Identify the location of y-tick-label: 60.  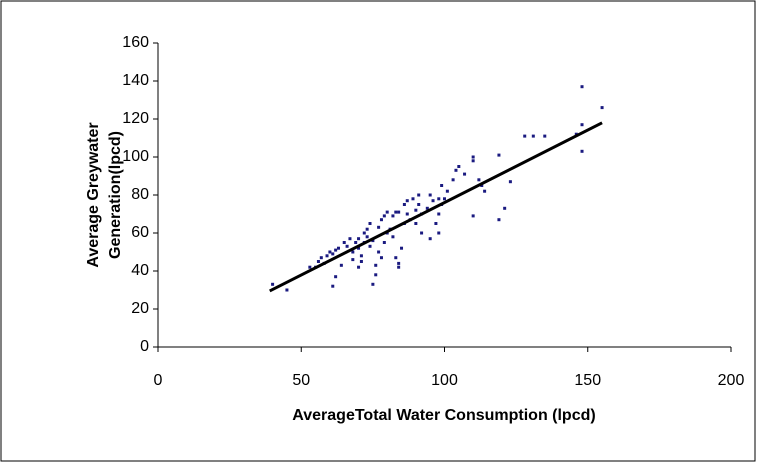
(140, 232).